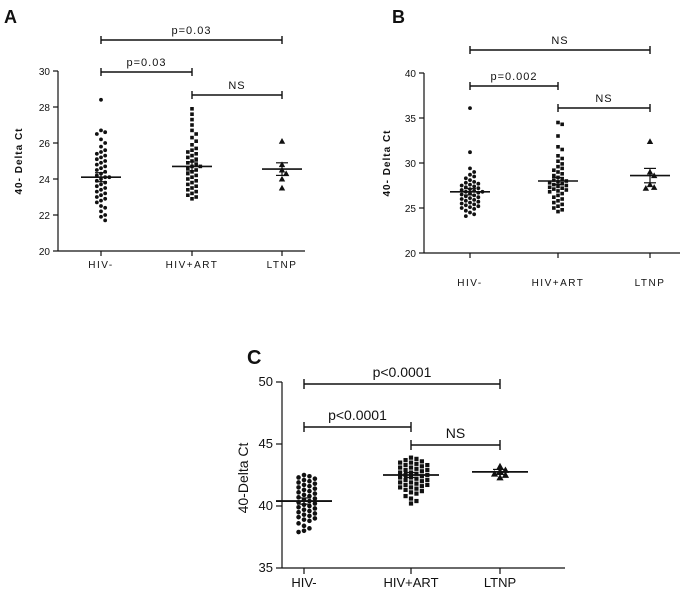 This screenshot has height=600, width=700. I want to click on y-tick-label: 20, so click(411, 254).